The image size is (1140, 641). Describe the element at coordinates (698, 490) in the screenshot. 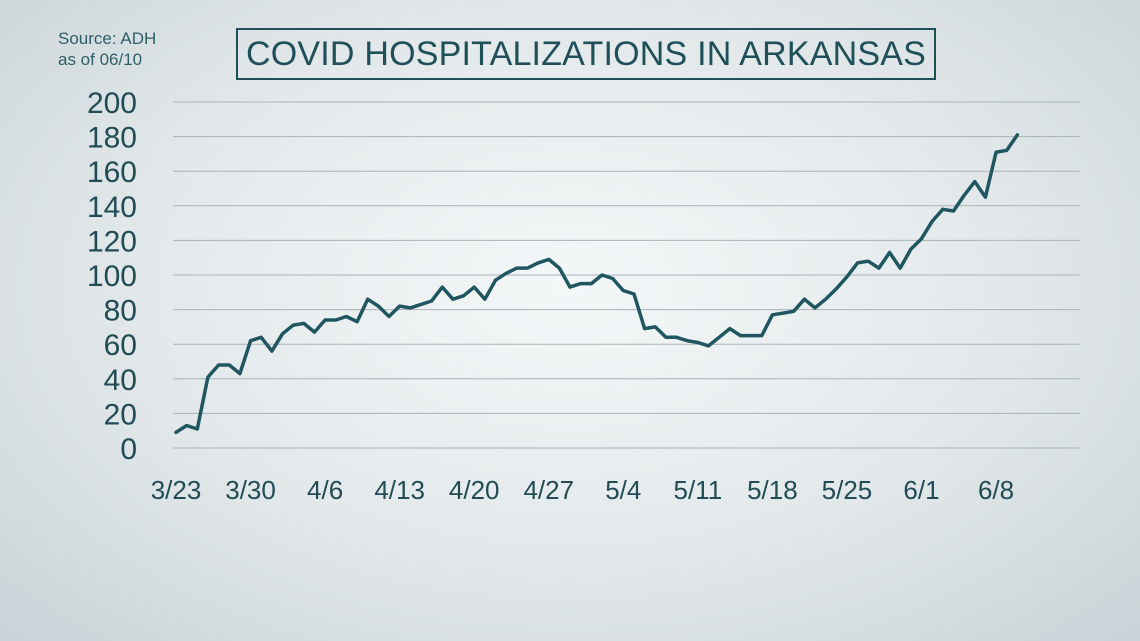

I see `x-tick-label: 5/11` at that location.